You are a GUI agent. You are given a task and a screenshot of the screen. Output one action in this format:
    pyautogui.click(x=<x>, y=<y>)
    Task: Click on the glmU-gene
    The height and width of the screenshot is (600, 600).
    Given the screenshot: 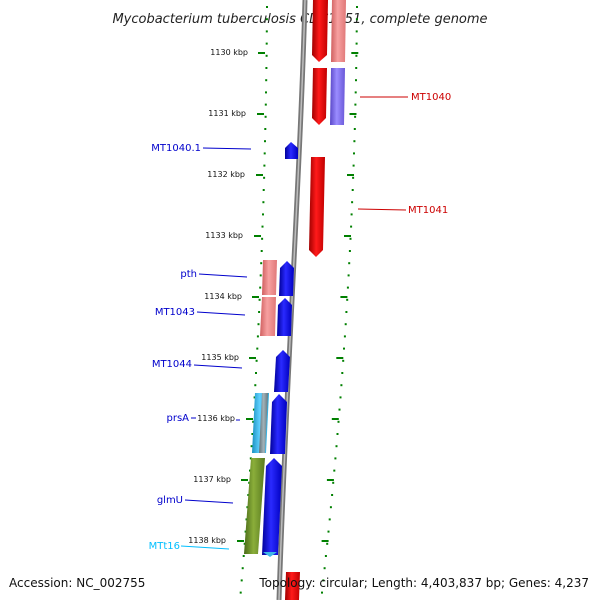 What is the action you would take?
    pyautogui.click(x=254, y=506)
    